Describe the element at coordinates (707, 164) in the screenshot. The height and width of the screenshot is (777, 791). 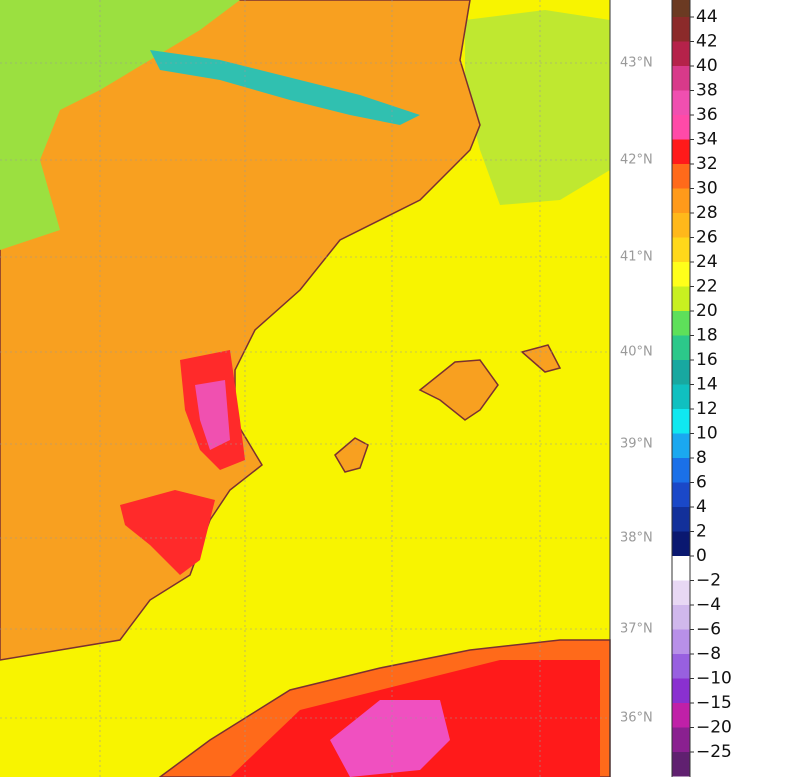
I see `colorbar-label: 32` at that location.